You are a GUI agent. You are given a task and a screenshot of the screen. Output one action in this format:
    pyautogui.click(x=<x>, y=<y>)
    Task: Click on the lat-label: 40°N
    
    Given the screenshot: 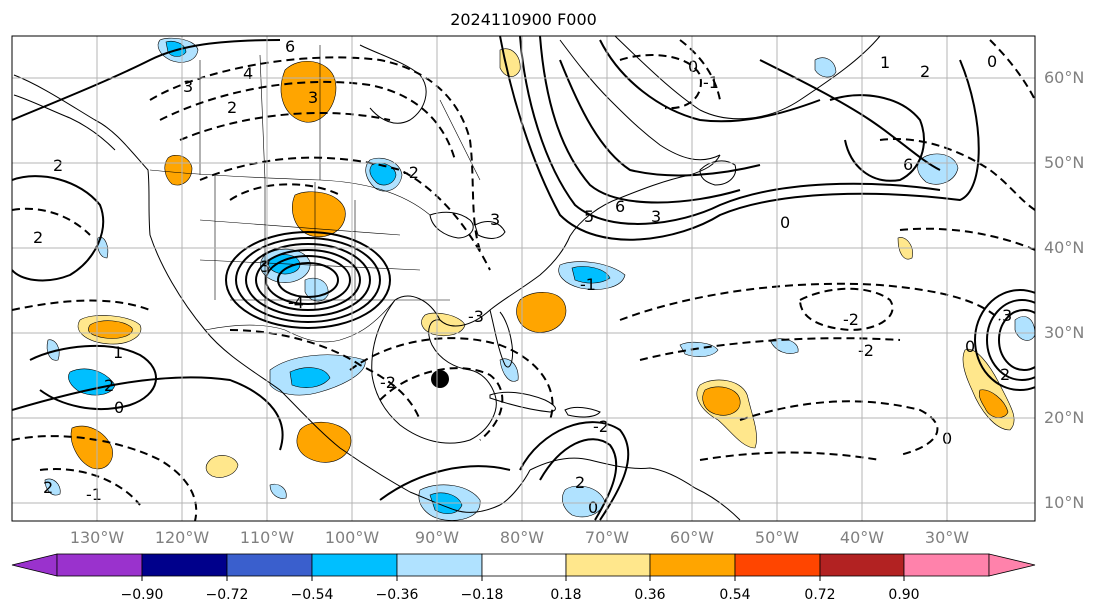 What is the action you would take?
    pyautogui.click(x=1064, y=247)
    